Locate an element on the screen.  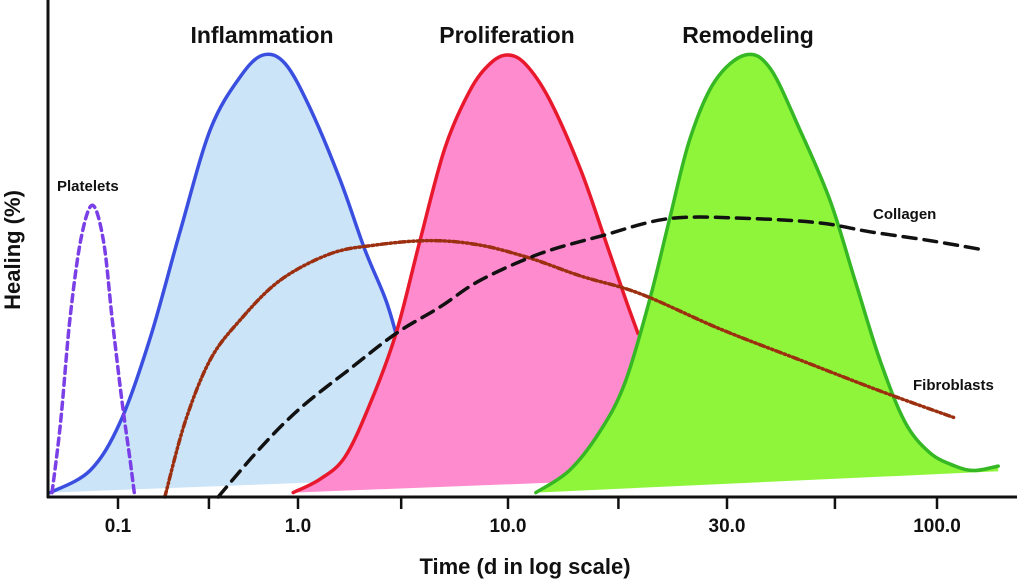
label-fibroblasts: Fibroblasts is located at coordinates (953, 385).